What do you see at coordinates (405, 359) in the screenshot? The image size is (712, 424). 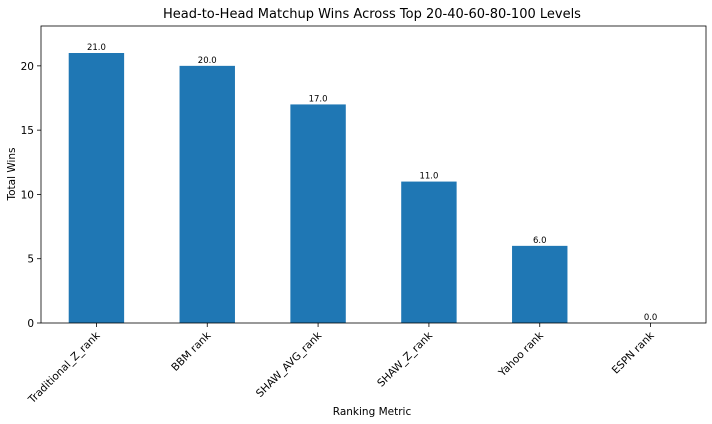 I see `x-tick-label: SHAW_Z_rank` at bounding box center [405, 359].